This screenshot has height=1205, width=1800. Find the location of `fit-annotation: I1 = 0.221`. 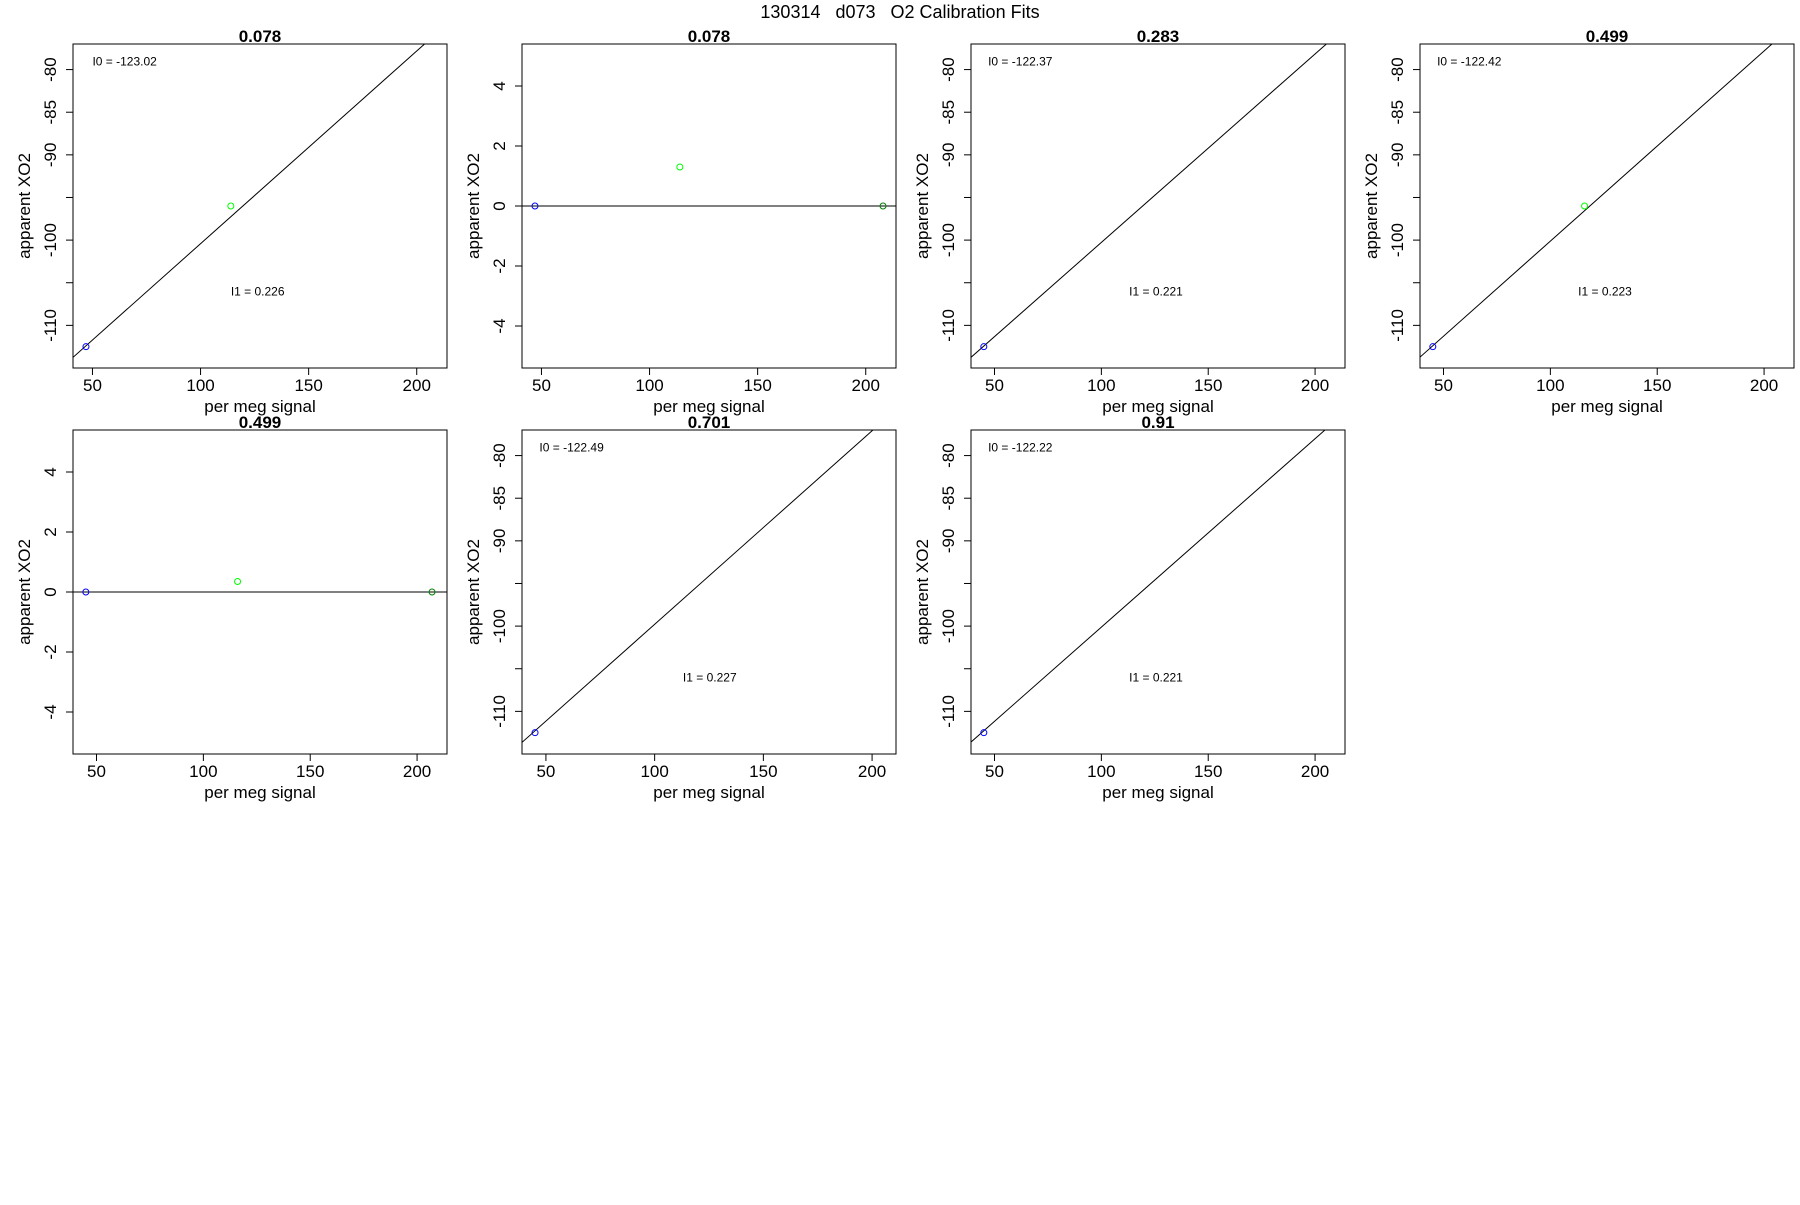

fit-annotation: I1 = 0.221 is located at coordinates (1156, 678).